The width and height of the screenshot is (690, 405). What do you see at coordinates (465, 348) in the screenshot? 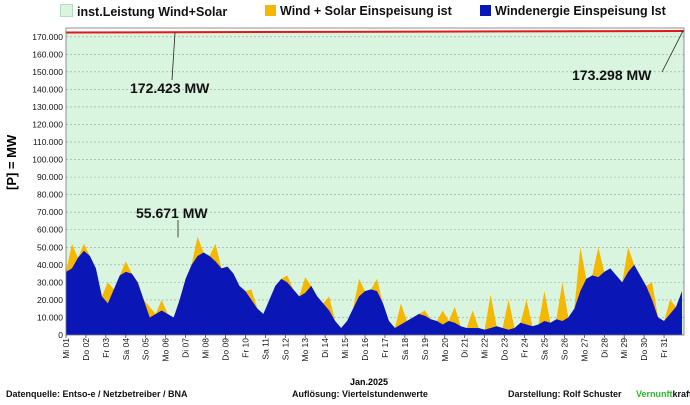
I see `x-tick-label: Di 21` at bounding box center [465, 348].